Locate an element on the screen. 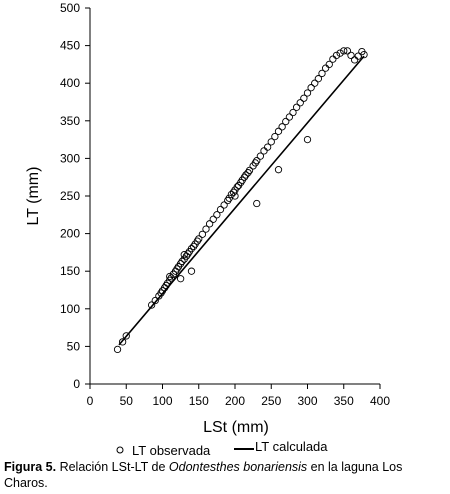  legend: LT observada LT calculada is located at coordinates (222, 448).